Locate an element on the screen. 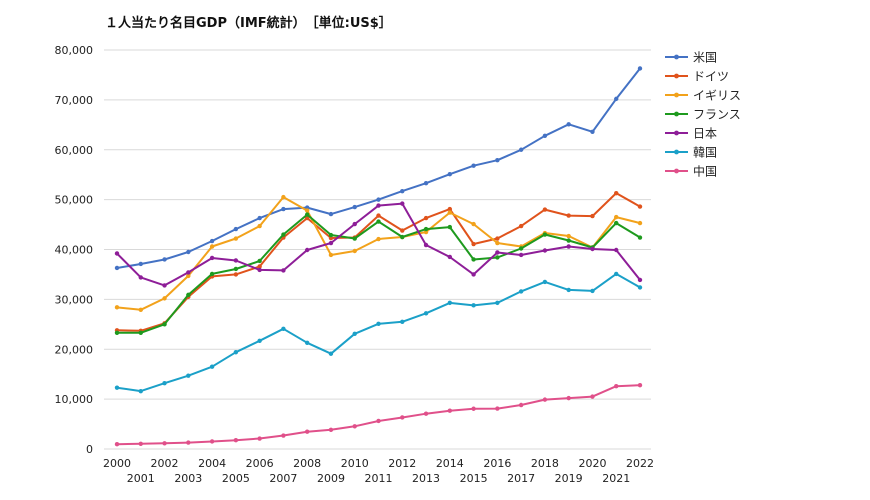 The width and height of the screenshot is (870, 500). x-tick-label: 2010 is located at coordinates (355, 463).